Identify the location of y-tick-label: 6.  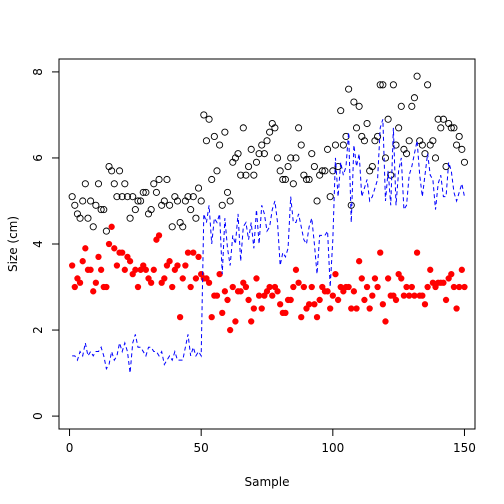
(38, 158).